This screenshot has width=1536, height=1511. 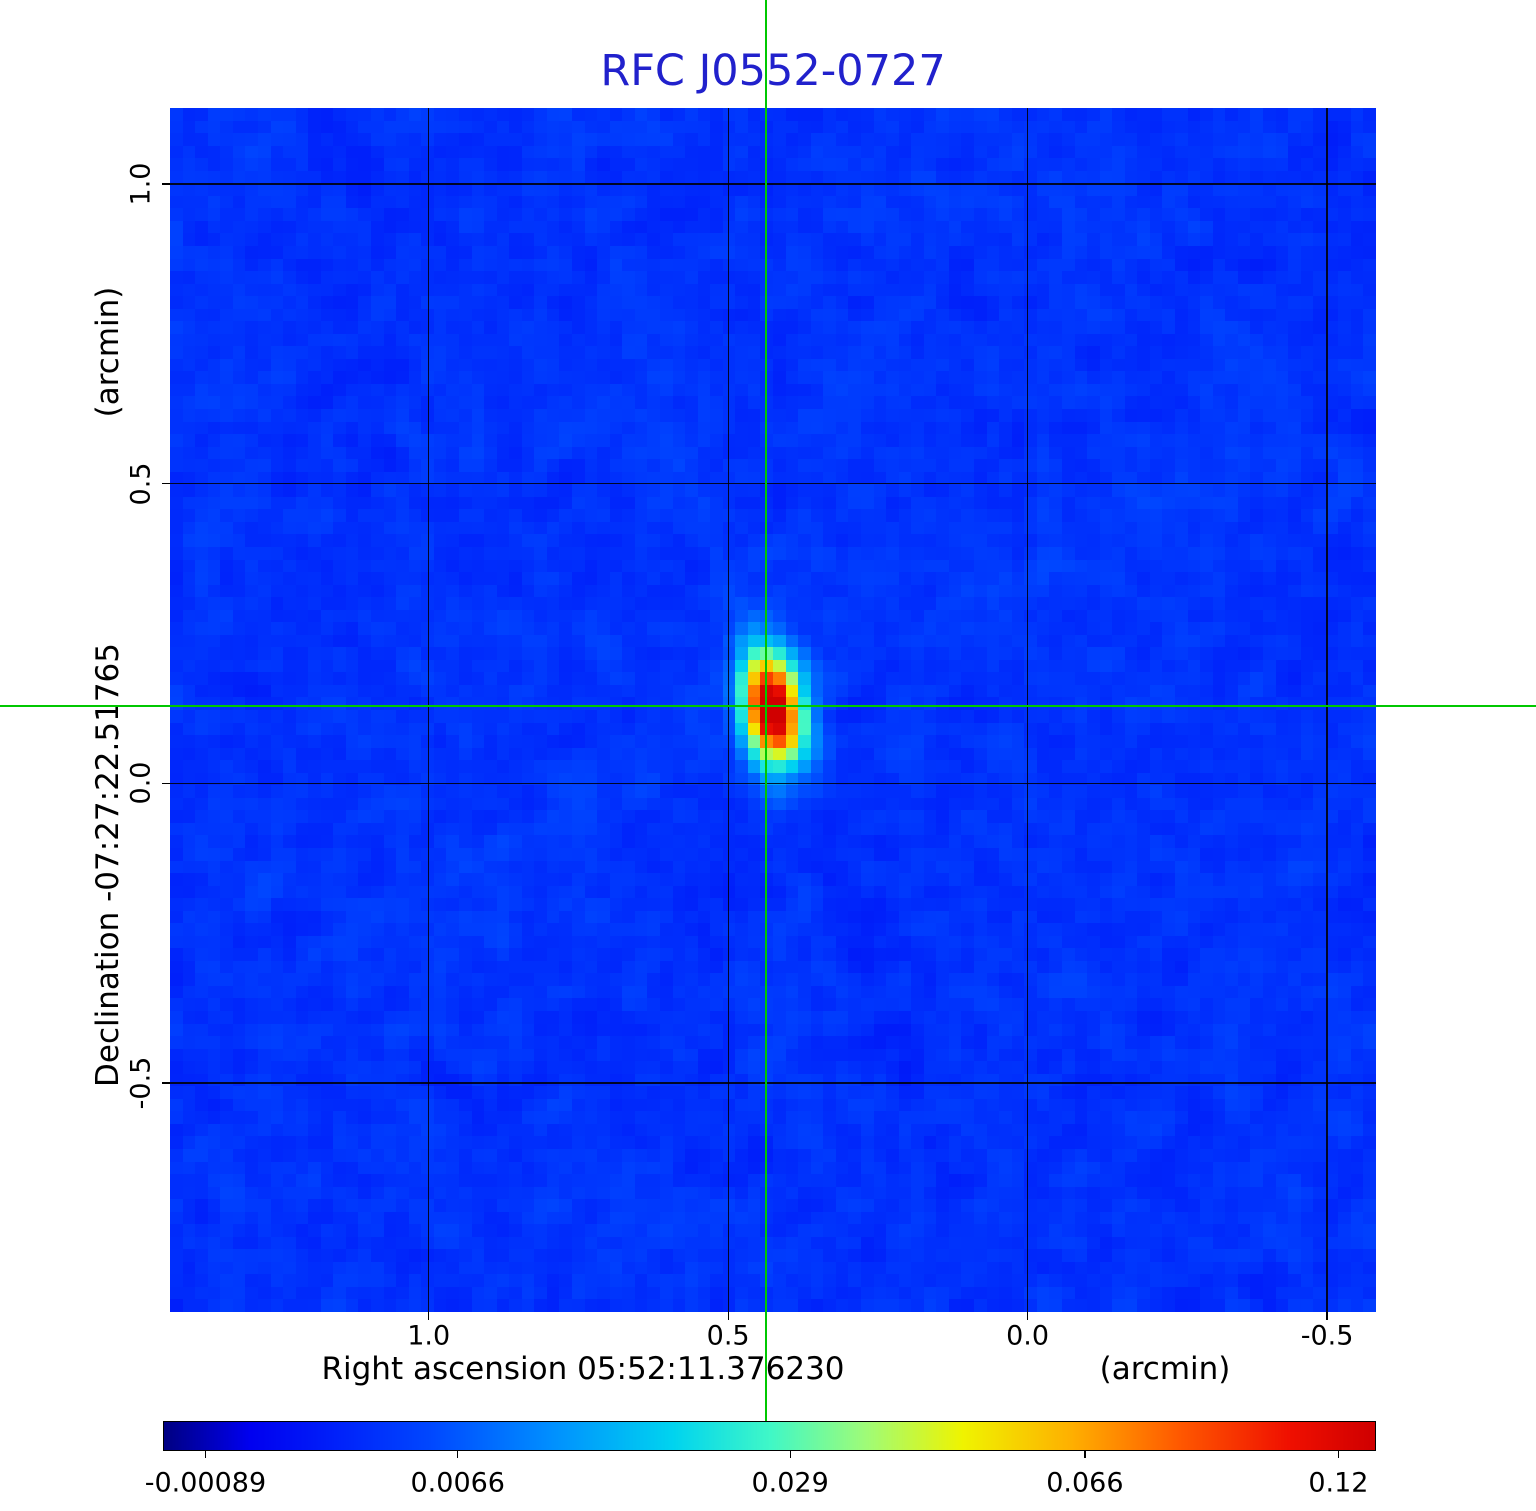 I want to click on colorbar-tick-label: -0.00089, so click(x=205, y=1483).